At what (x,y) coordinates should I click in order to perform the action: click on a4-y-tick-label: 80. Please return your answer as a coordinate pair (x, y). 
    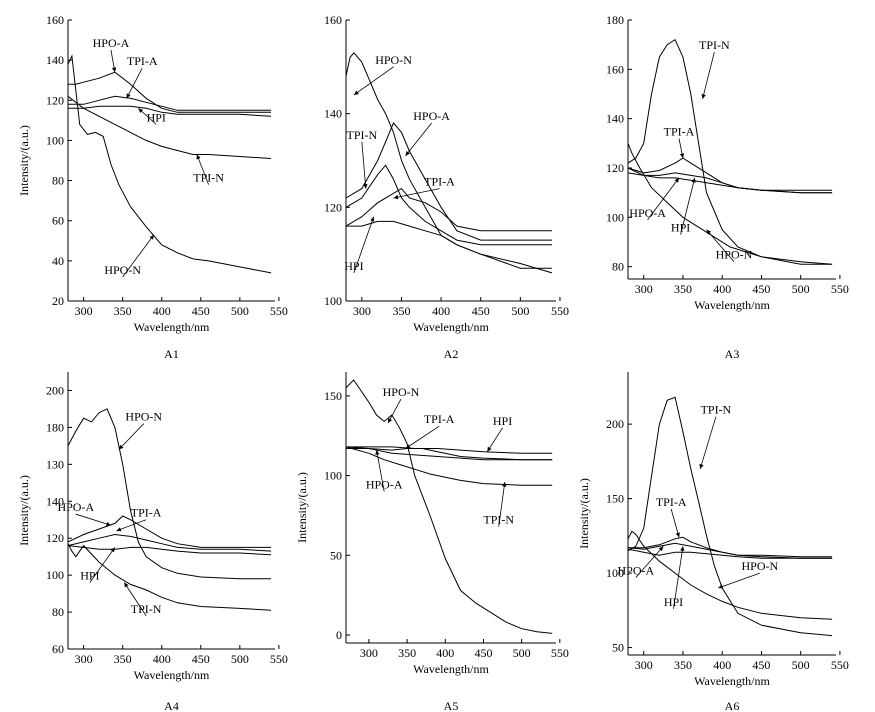
    Looking at the image, I should click on (58, 612).